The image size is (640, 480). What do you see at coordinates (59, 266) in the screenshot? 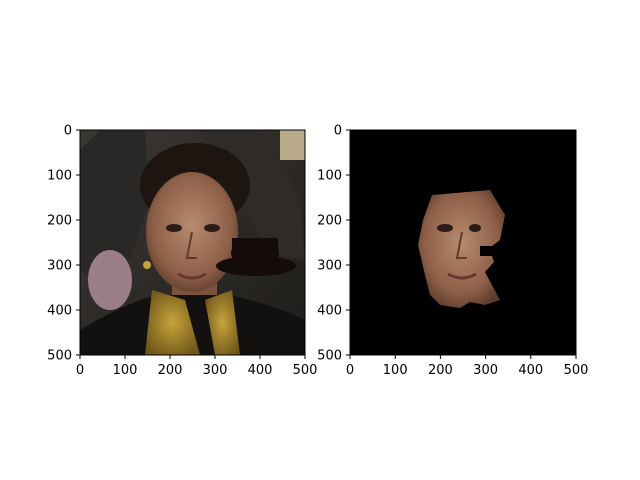
I see `left-y-tick-label: 300` at bounding box center [59, 266].